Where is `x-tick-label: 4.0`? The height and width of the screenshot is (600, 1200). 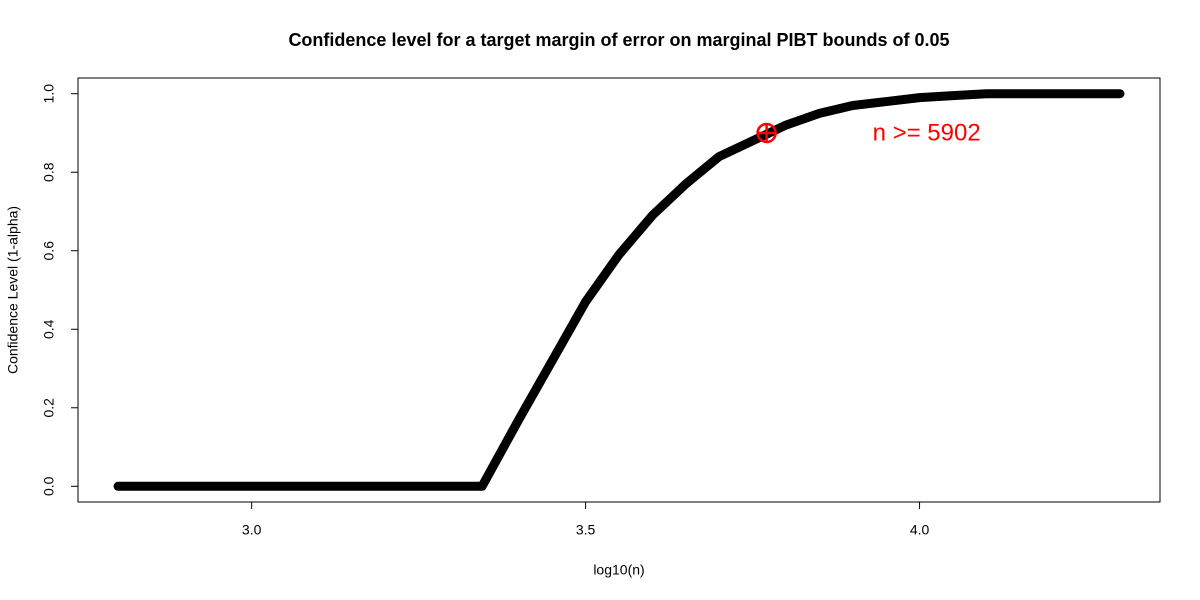
x-tick-label: 4.0 is located at coordinates (920, 530).